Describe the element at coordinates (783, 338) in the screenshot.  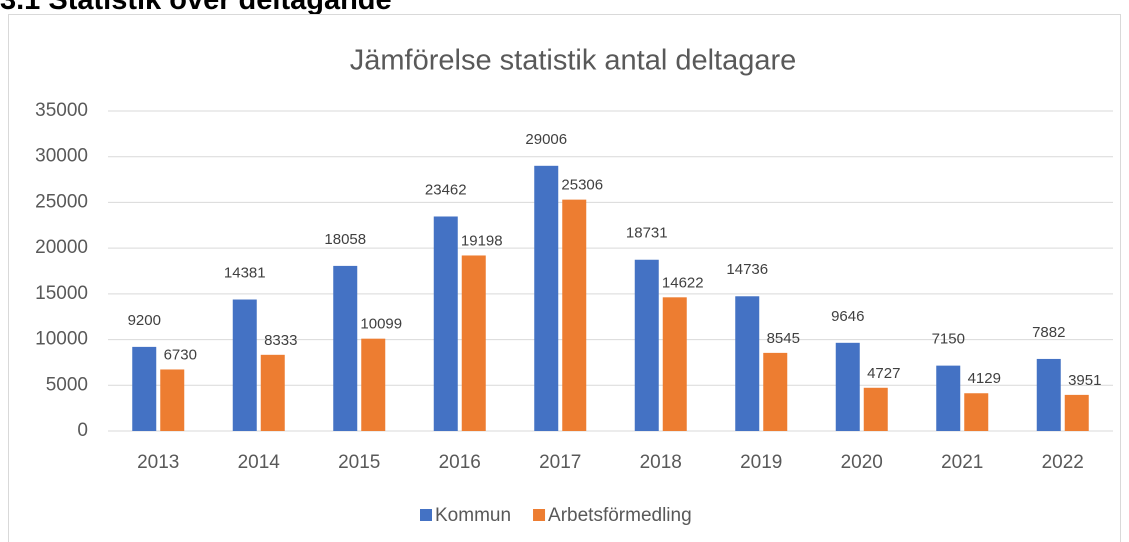
I see `data-label: 8545` at that location.